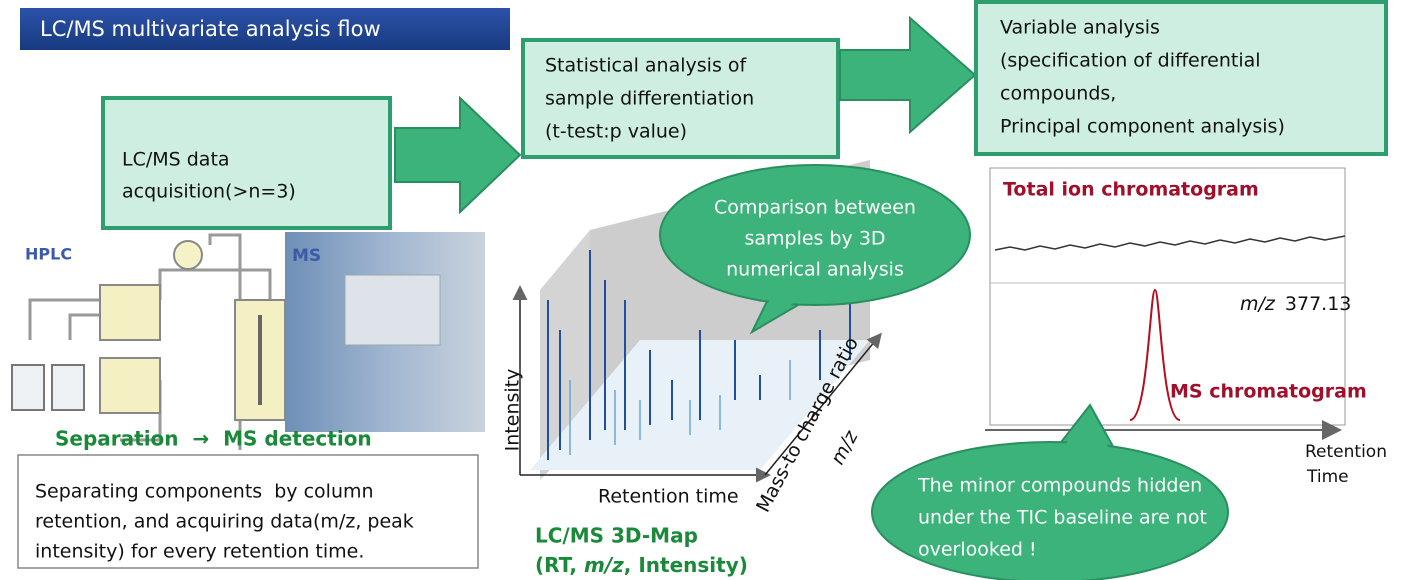 Image resolution: width=1404 pixels, height=580 pixels. I want to click on map-y-axis: Intensity, so click(513, 410).